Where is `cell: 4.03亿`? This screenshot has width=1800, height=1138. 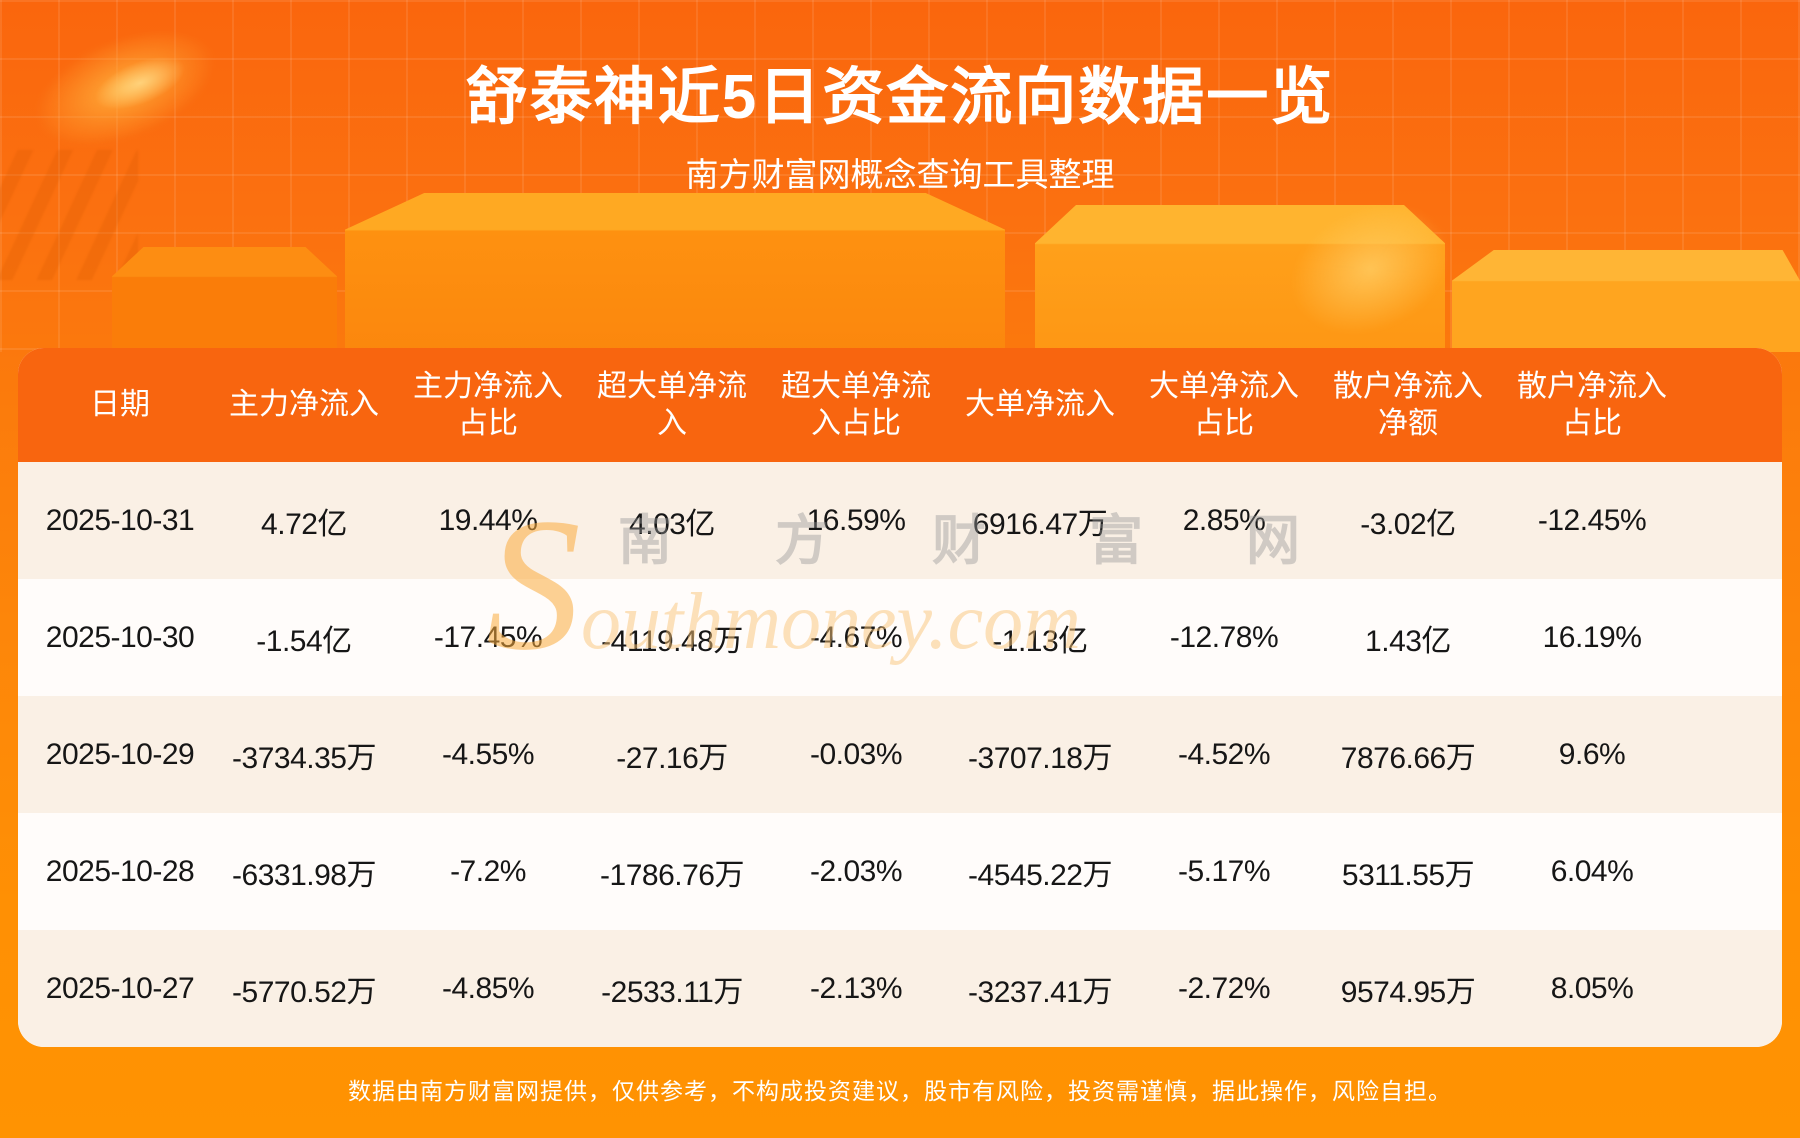 cell: 4.03亿 is located at coordinates (672, 524).